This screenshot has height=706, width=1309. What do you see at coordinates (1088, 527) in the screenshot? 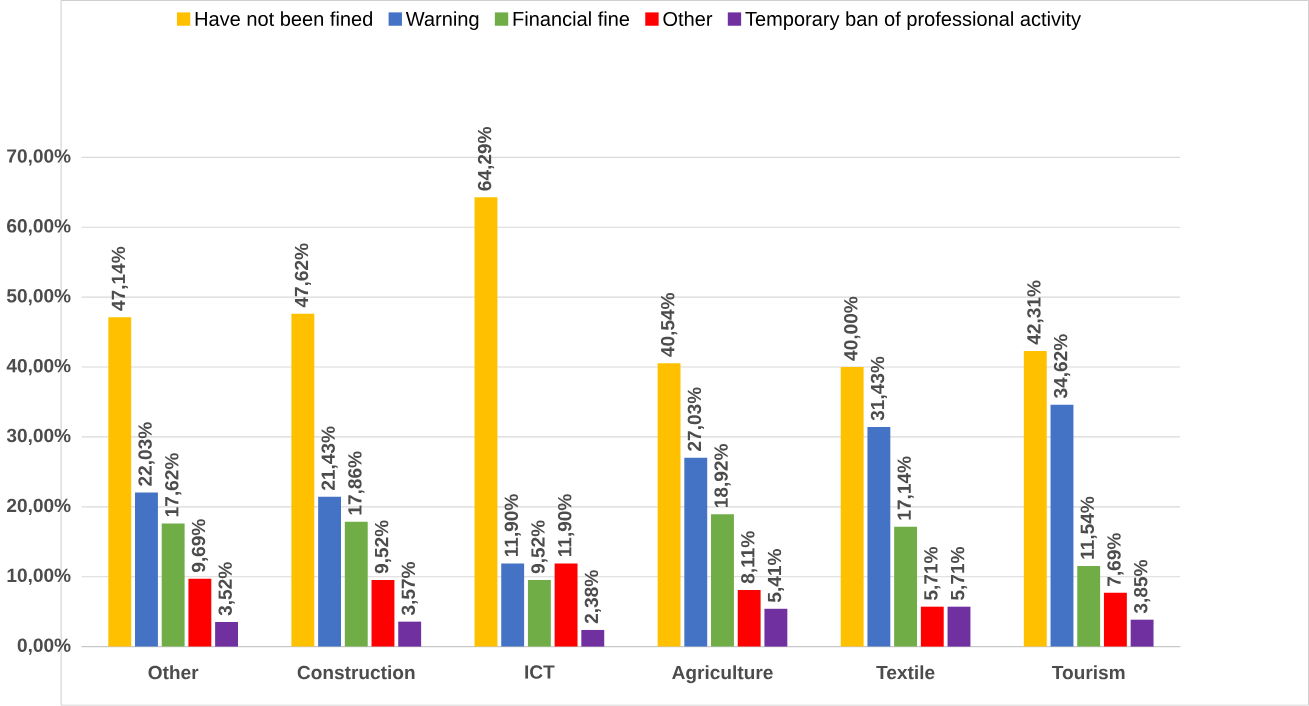
I see `data-label: 11,54%` at bounding box center [1088, 527].